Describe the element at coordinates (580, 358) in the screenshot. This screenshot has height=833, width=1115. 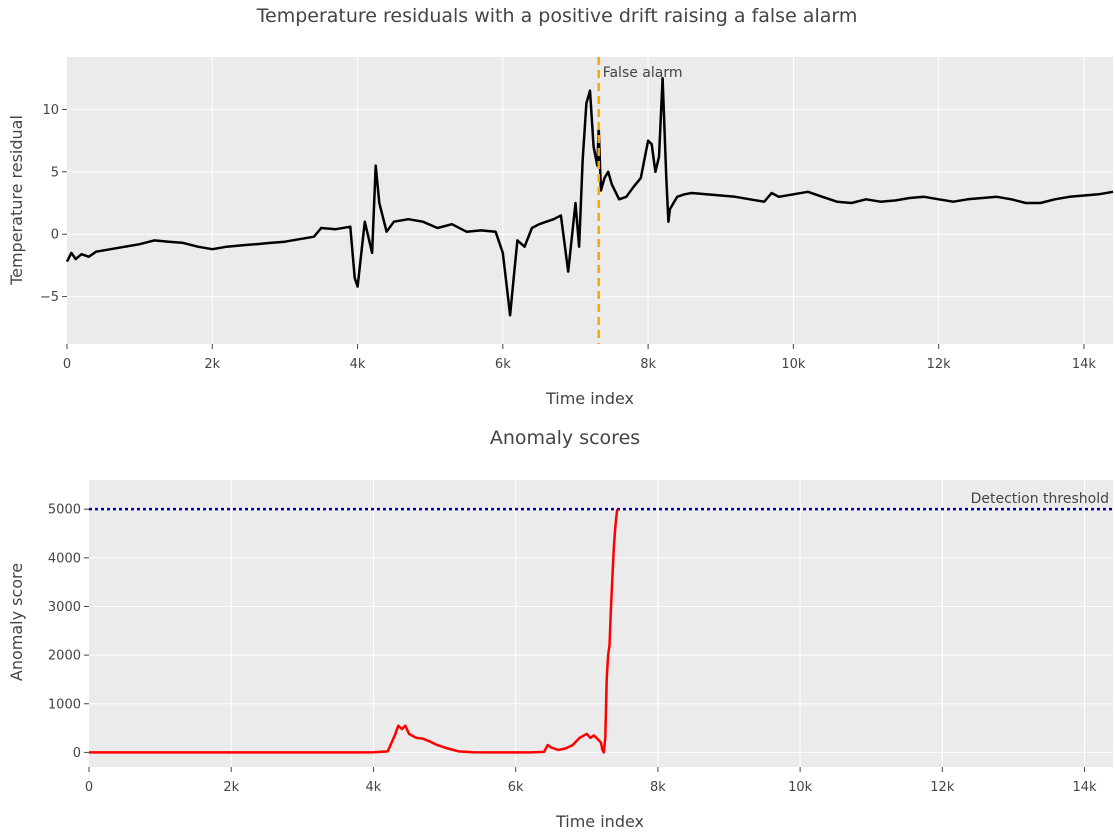
I see `residuals-x-ticks: 0 2k 4k 6k 8k 10k 12k 14k` at that location.